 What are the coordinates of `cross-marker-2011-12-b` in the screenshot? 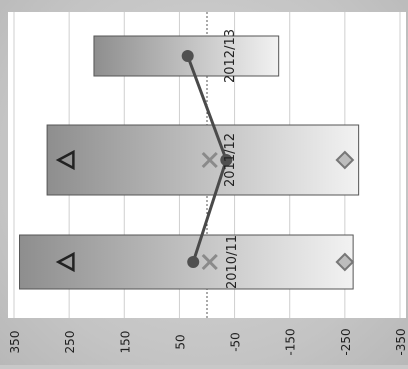 It's located at (209, 160).